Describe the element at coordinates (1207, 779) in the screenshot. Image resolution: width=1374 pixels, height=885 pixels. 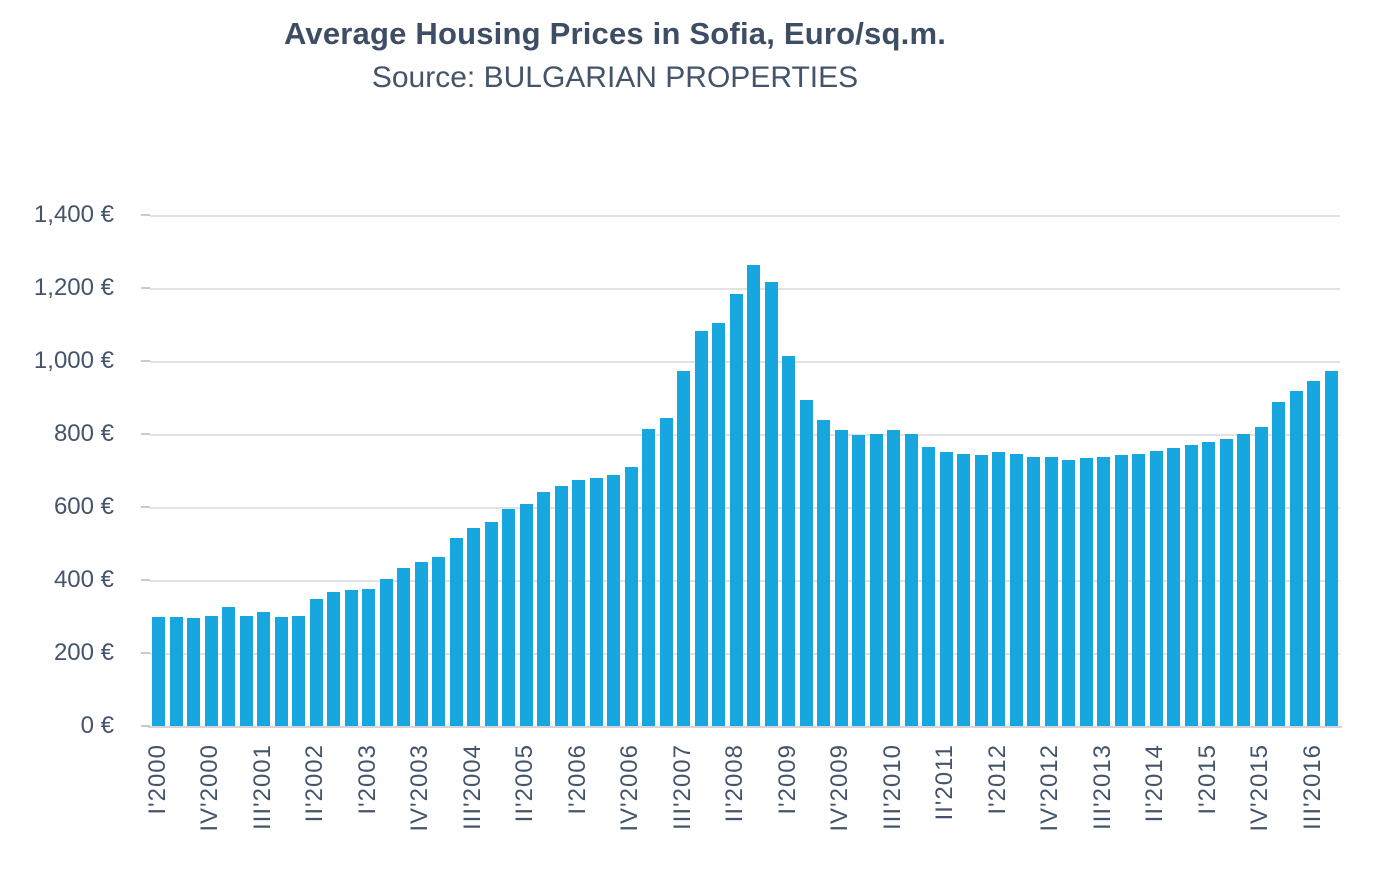
I see `x-tick-label: I'2015` at that location.